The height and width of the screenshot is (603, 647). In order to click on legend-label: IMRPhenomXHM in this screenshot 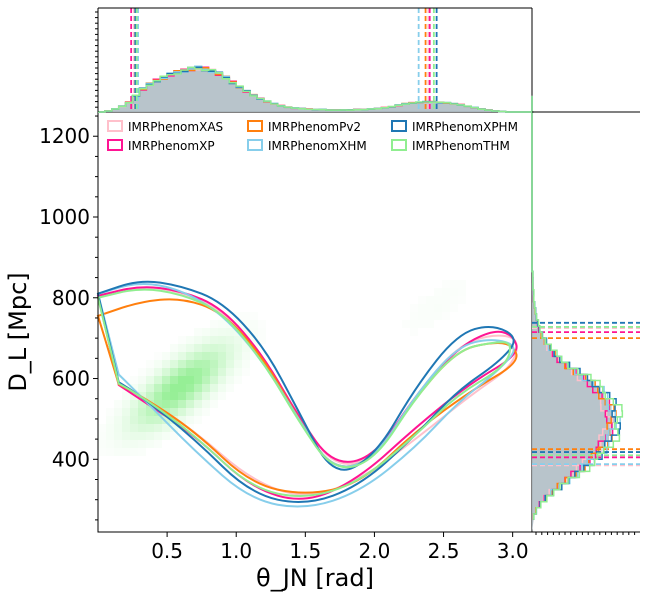, I will do `click(317, 146)`.